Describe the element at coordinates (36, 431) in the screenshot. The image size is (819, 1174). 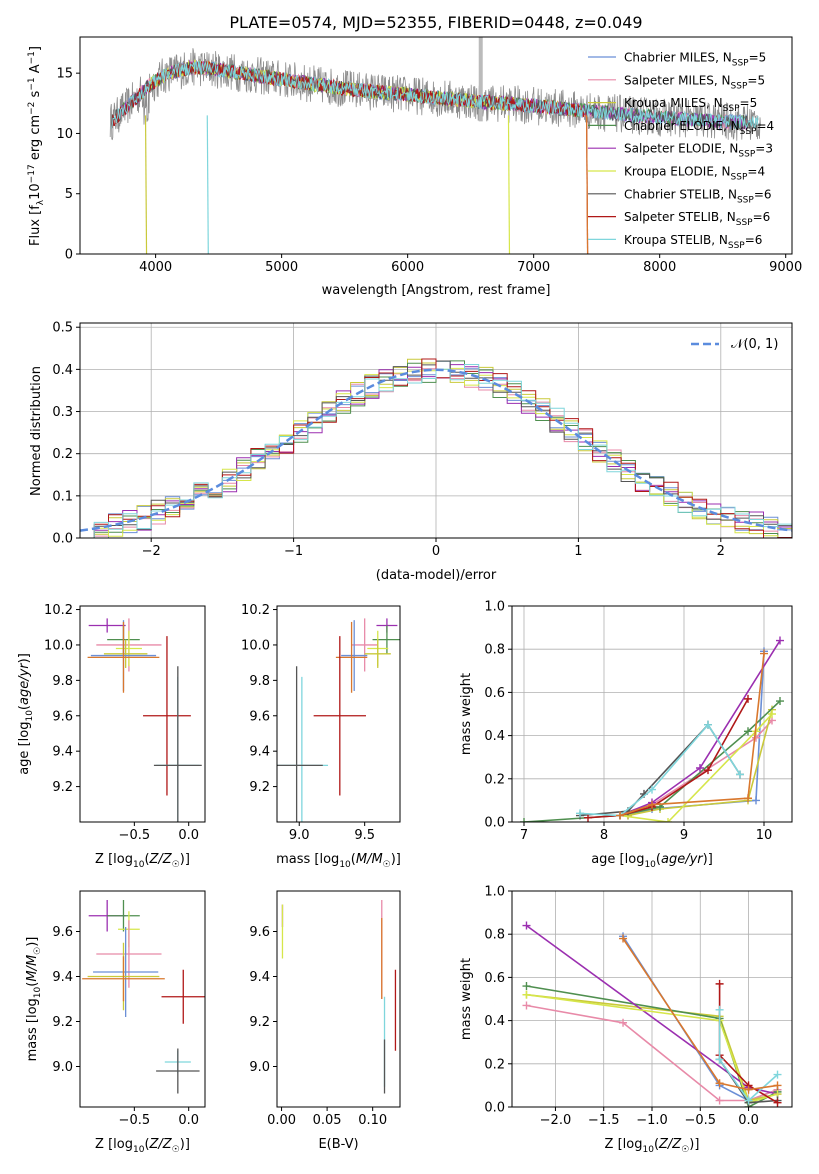
I see `y-axis-label: Normed distribution` at that location.